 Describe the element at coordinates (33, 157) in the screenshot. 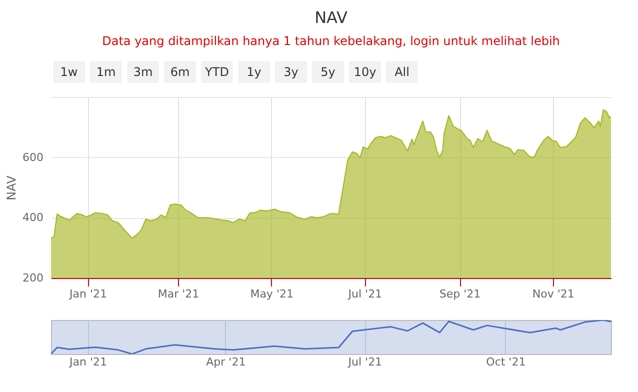

I see `y-tick-label: 600` at that location.